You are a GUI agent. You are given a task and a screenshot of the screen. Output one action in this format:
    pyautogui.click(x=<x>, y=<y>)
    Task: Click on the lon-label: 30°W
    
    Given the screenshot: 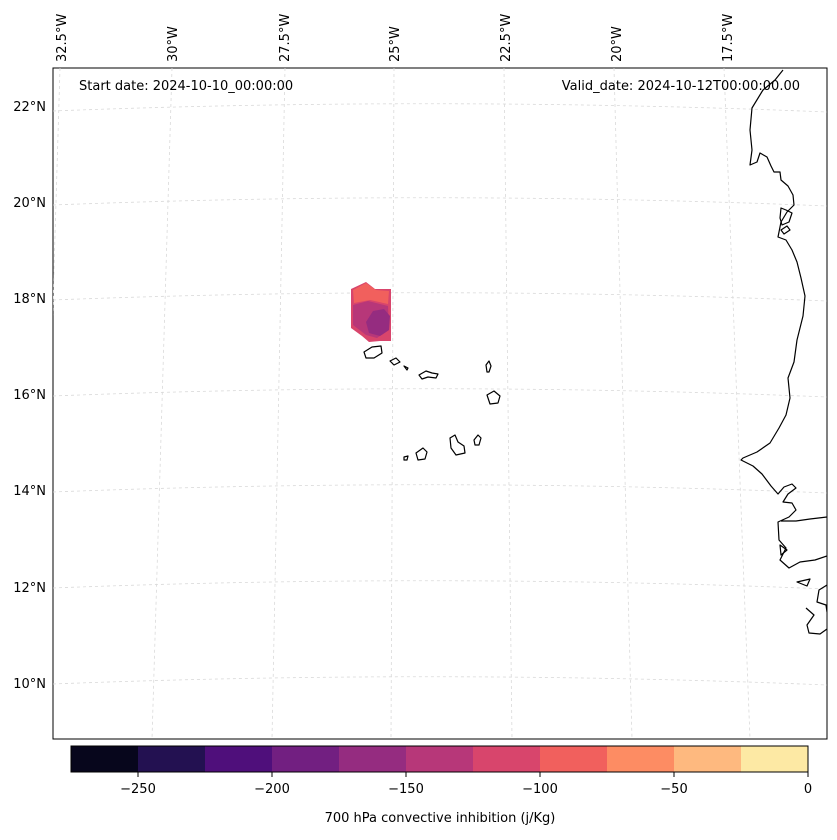 What is the action you would take?
    pyautogui.click(x=173, y=44)
    